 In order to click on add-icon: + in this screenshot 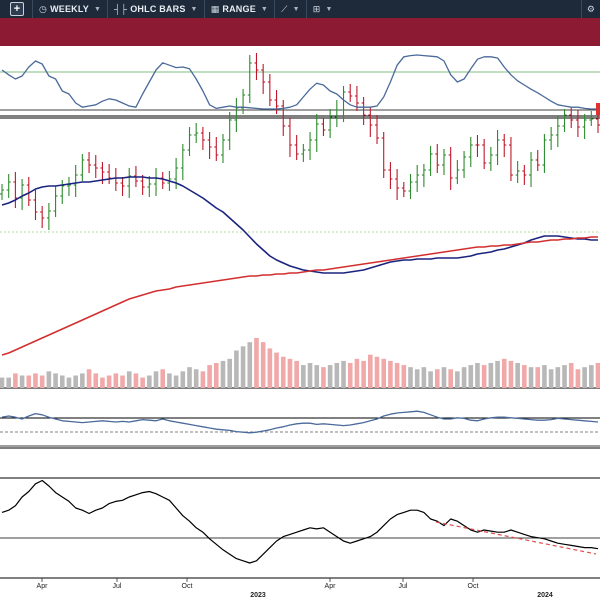, I will do `click(17, 9)`.